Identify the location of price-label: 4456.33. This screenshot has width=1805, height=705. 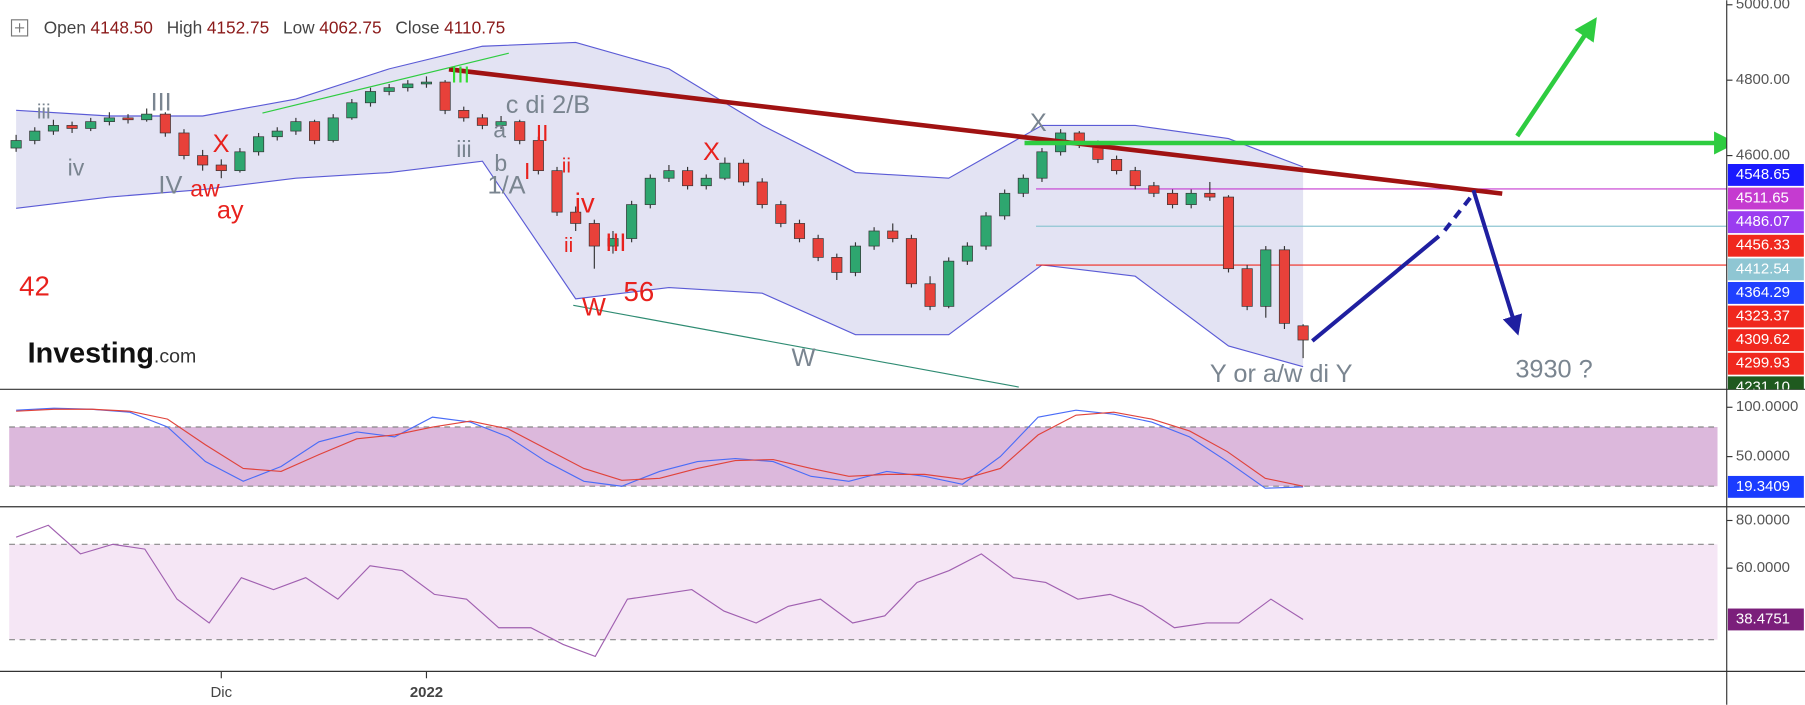
(1763, 245).